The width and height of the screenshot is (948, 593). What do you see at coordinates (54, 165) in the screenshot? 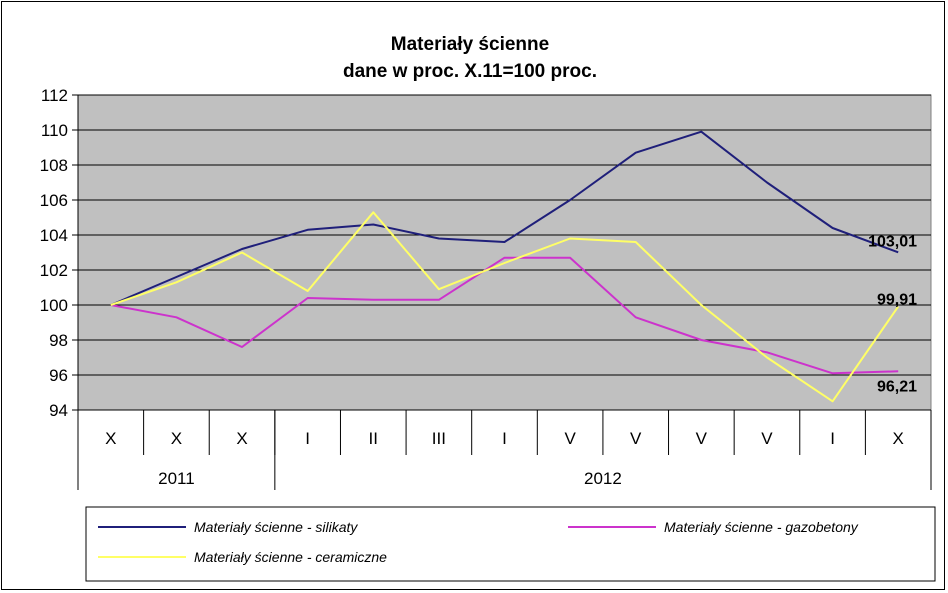
I see `y-tick-label: 108` at bounding box center [54, 165].